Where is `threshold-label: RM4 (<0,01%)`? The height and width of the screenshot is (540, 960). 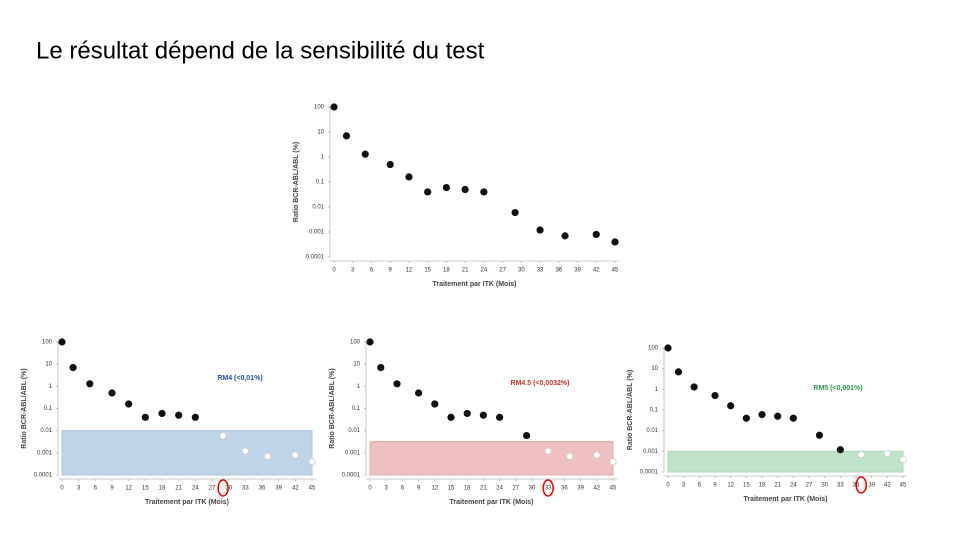
threshold-label: RM4 (<0,01%) is located at coordinates (239, 378).